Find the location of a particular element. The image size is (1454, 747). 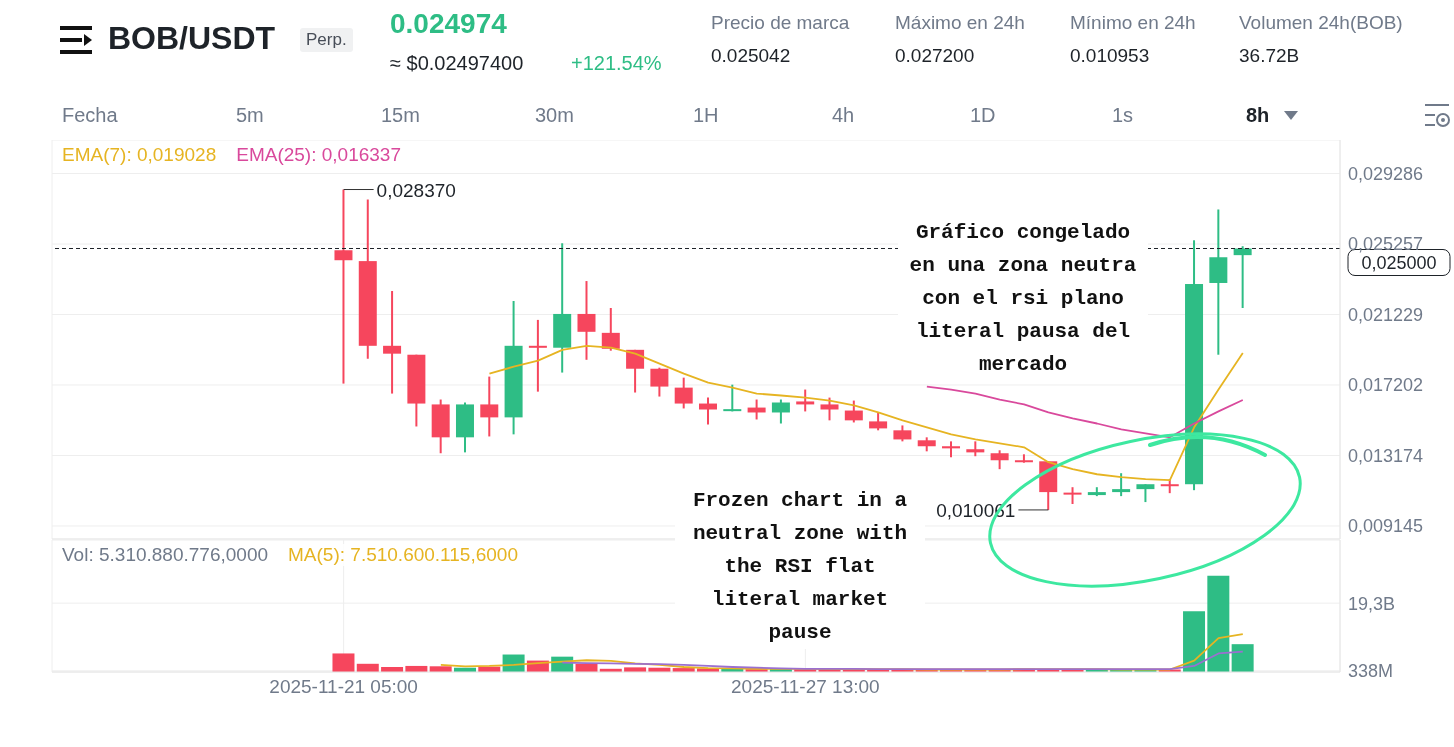

x-tick-label: 2025-11-27 13:00 is located at coordinates (805, 687).